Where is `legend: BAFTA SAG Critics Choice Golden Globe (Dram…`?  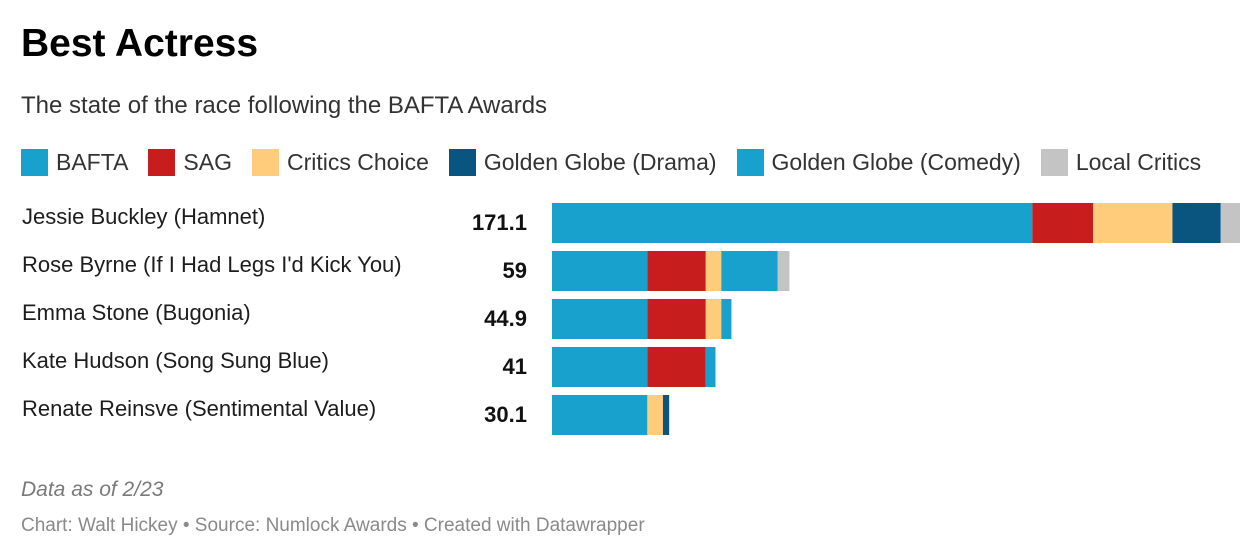
legend: BAFTA SAG Critics Choice Golden Globe (Dram… is located at coordinates (621, 162).